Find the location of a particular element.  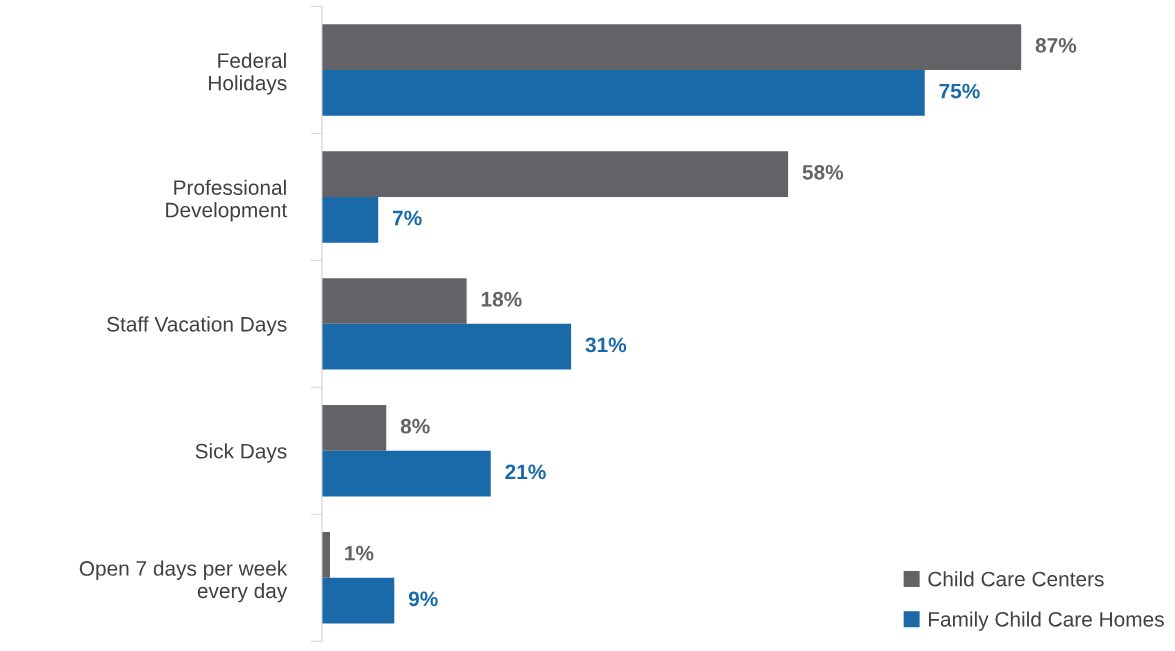

data-label: 7% is located at coordinates (407, 218).